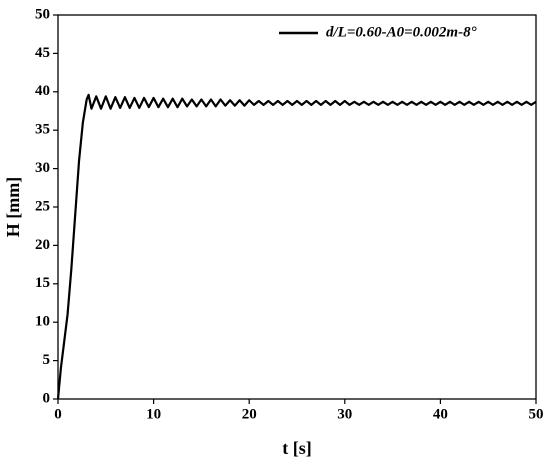 The width and height of the screenshot is (550, 467). Describe the element at coordinates (536, 414) in the screenshot. I see `x-tick-label: 50` at that location.